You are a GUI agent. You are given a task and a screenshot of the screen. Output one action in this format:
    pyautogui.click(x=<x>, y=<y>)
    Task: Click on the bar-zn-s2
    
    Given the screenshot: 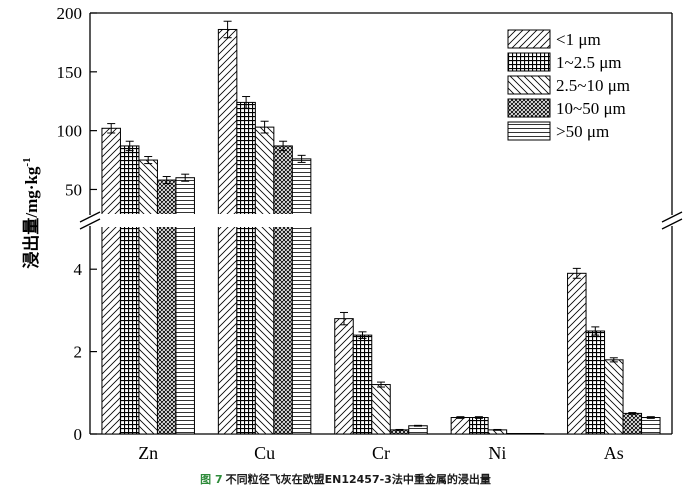 What is the action you would take?
    pyautogui.click(x=129, y=290)
    